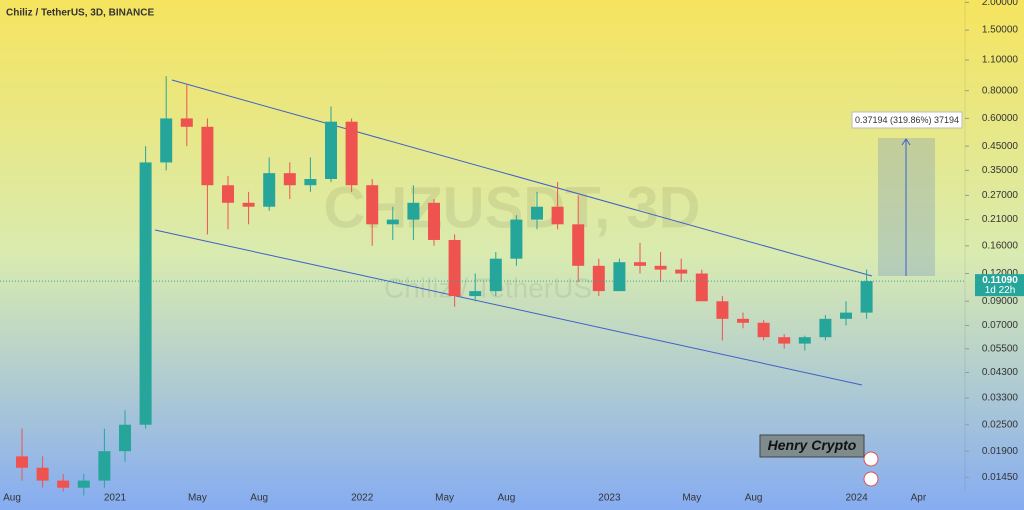  Describe the element at coordinates (1000, 398) in the screenshot. I see `y-tick-label: 0.03300` at that location.